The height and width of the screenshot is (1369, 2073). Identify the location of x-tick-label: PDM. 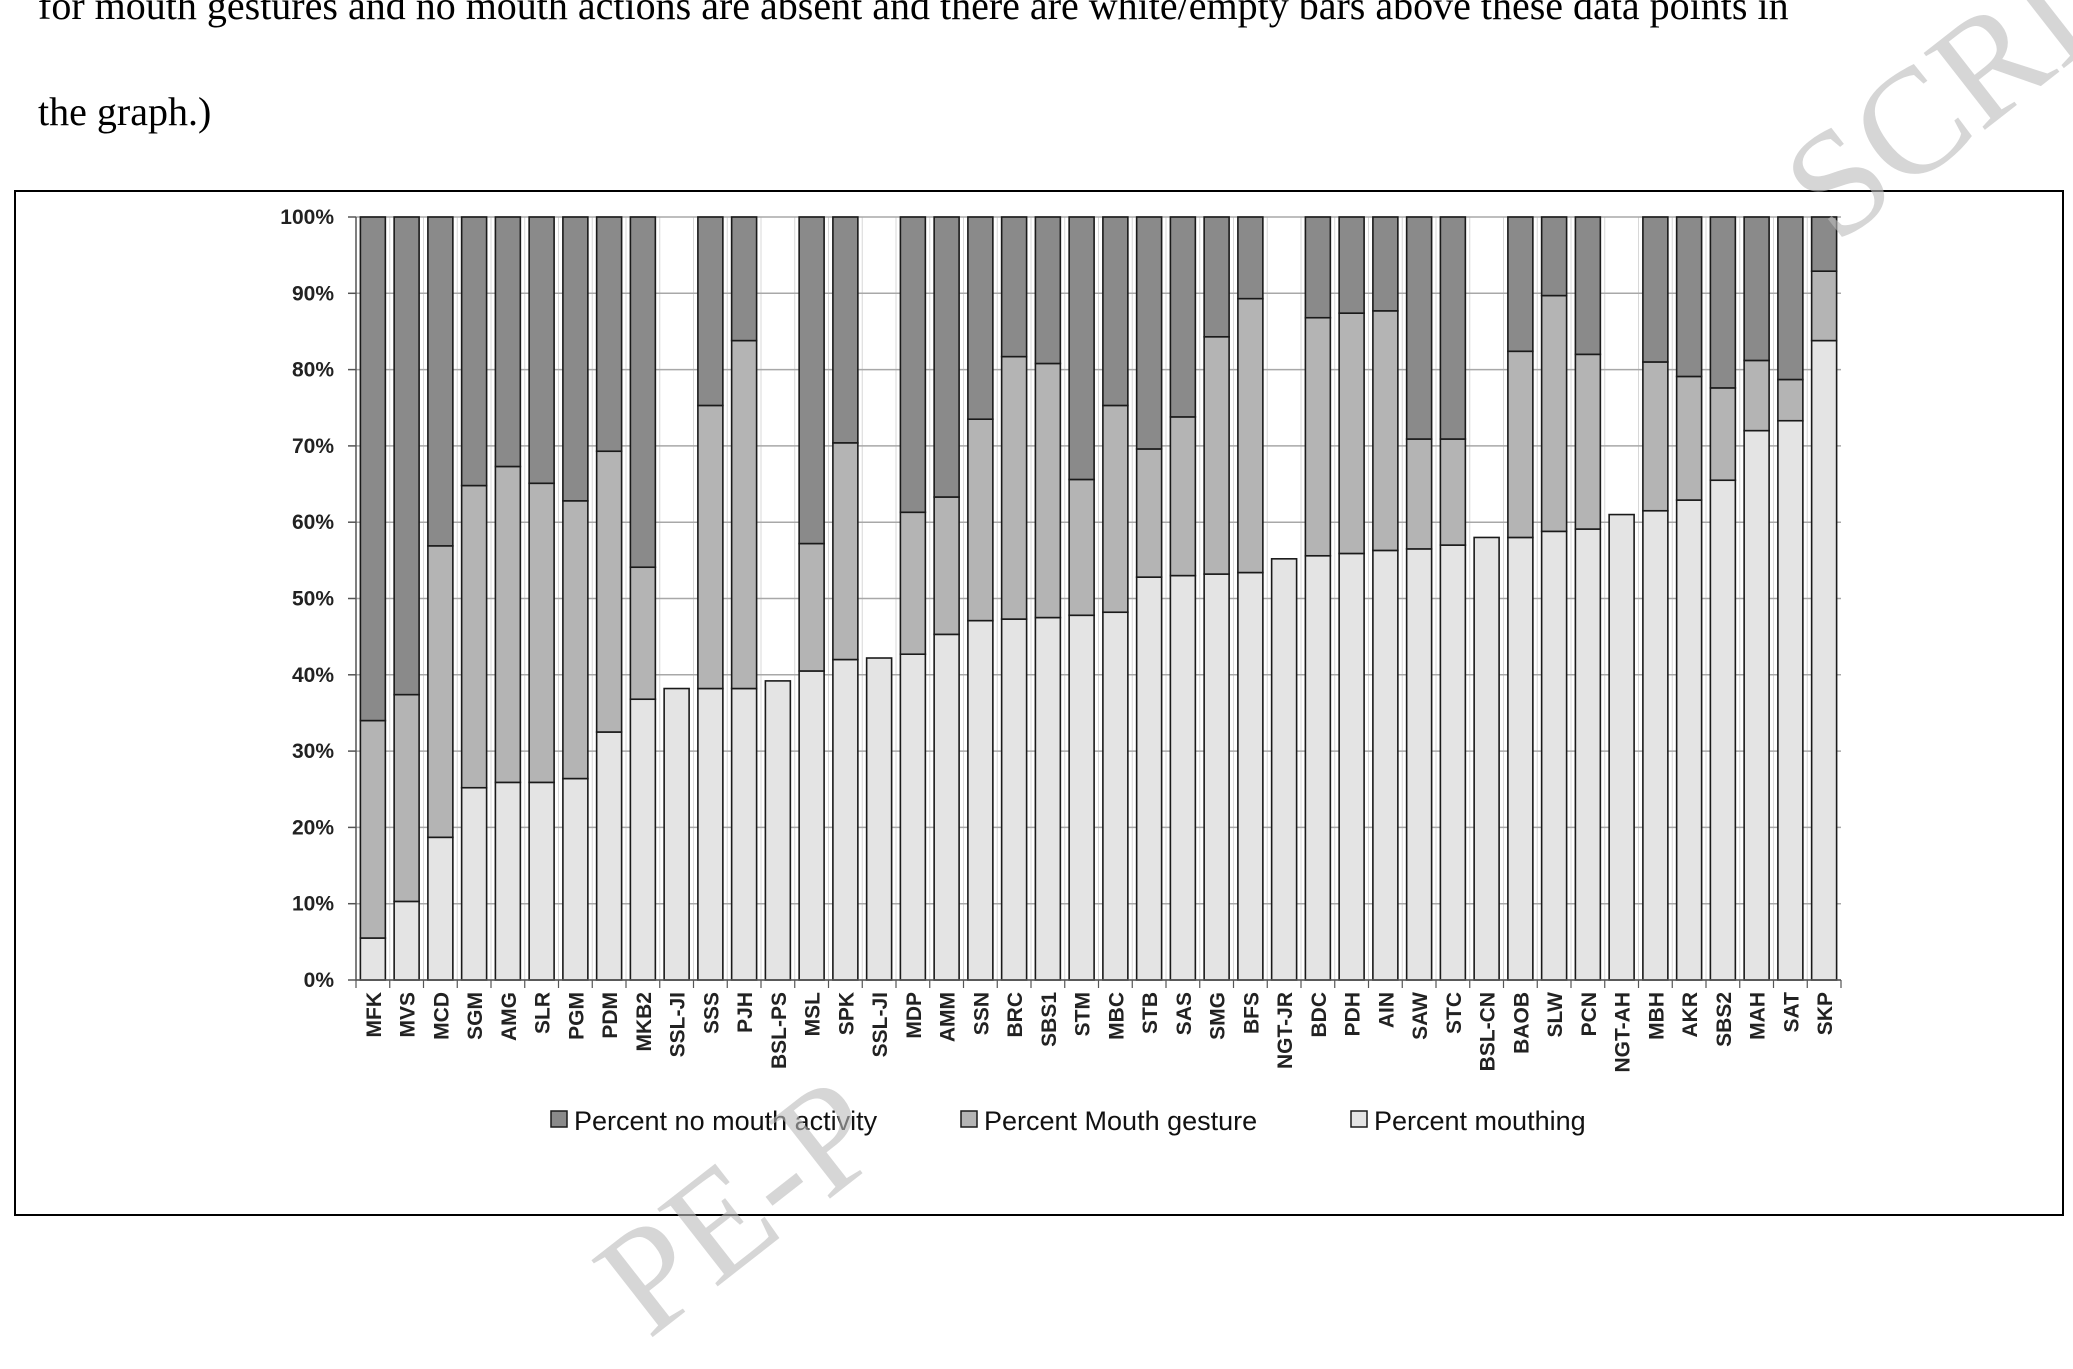
(610, 1015).